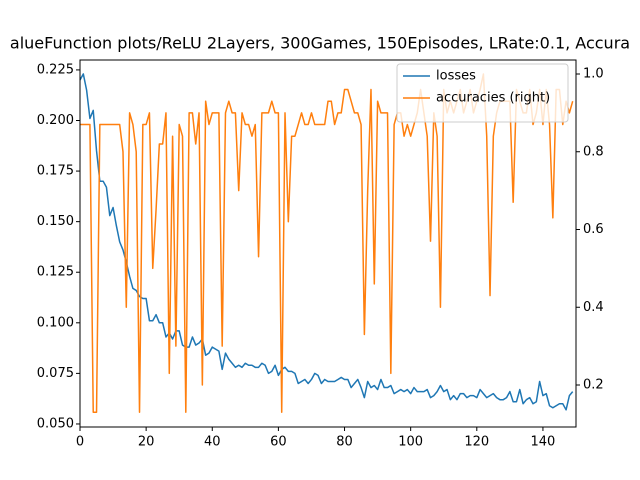 The image size is (640, 480). What do you see at coordinates (55, 272) in the screenshot?
I see `y-tick-label: 0.125` at bounding box center [55, 272].